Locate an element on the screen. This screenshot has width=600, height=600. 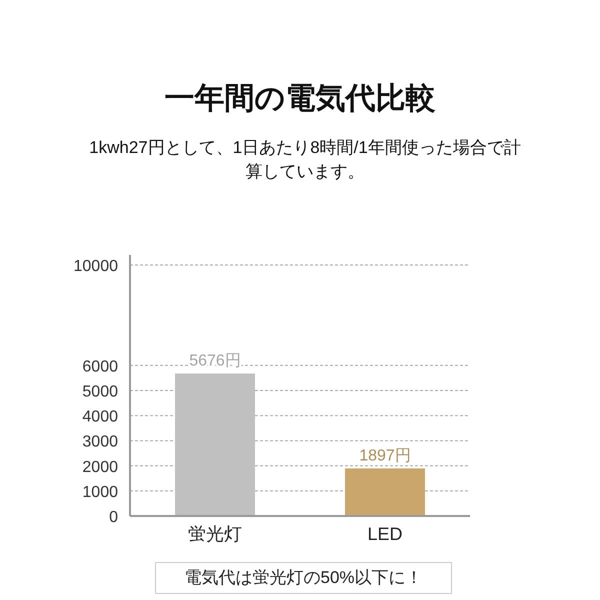
chart-subtitle: 1kwh27円として、1日あたり8時間/1年間使った場合で計算しています。 is located at coordinates (305, 160).